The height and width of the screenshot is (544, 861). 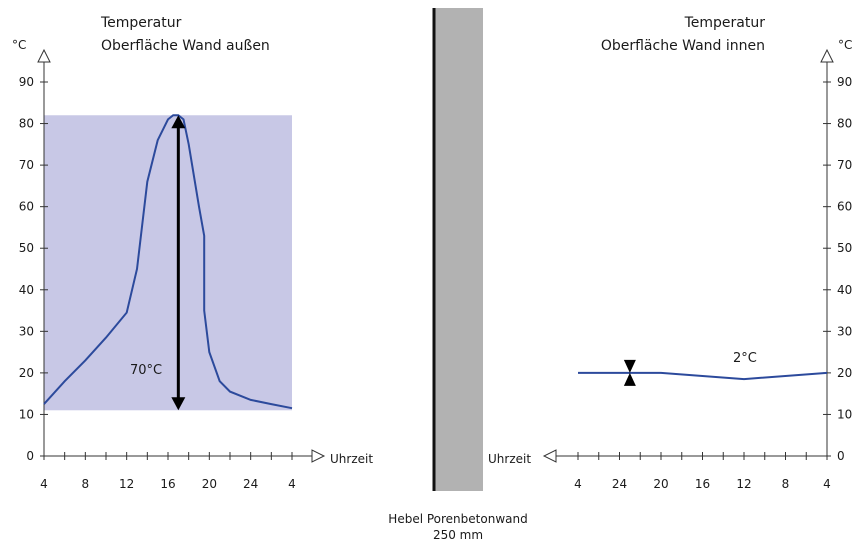 I want to click on left-y-axis-arrow, so click(x=44, y=55).